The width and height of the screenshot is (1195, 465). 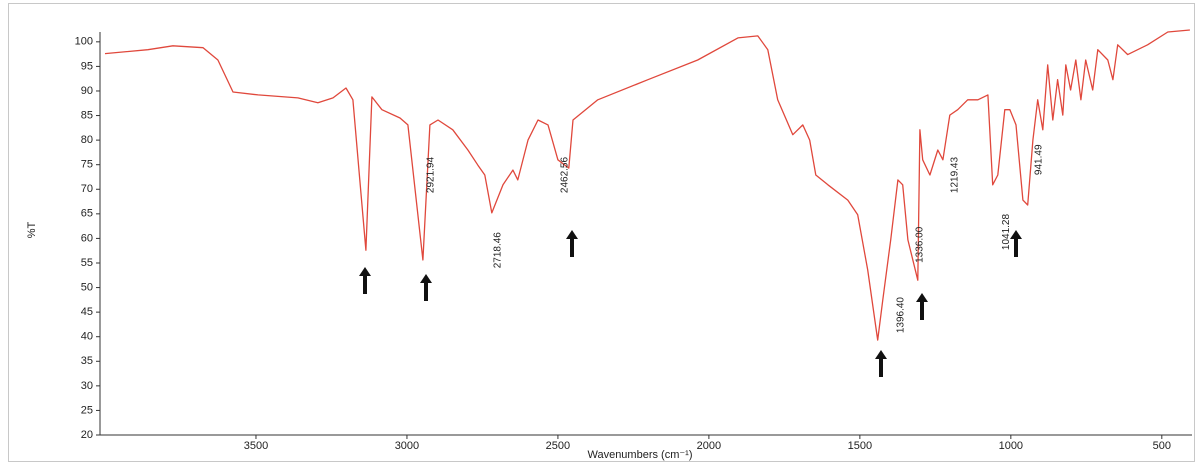 I want to click on peak-label: 1041.28, so click(x=1006, y=232).